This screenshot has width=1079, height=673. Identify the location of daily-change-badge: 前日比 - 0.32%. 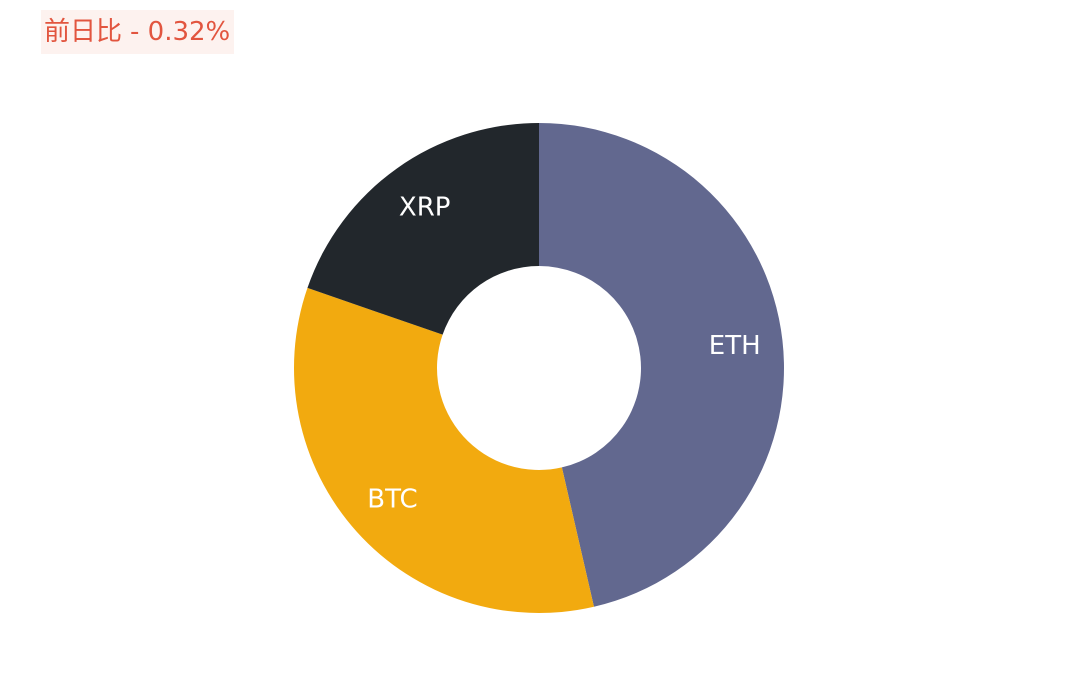
(138, 32).